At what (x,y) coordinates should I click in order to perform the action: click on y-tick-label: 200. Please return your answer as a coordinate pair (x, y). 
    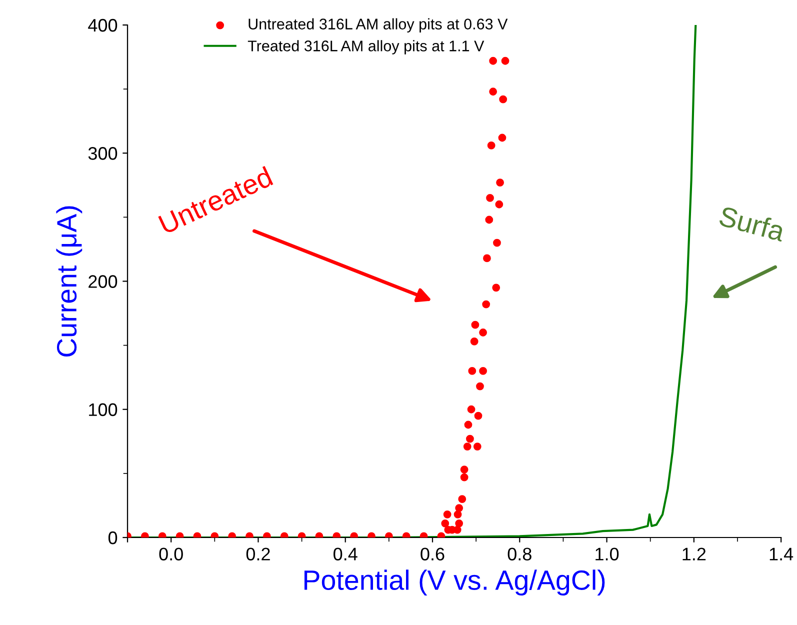
    Looking at the image, I should click on (103, 281).